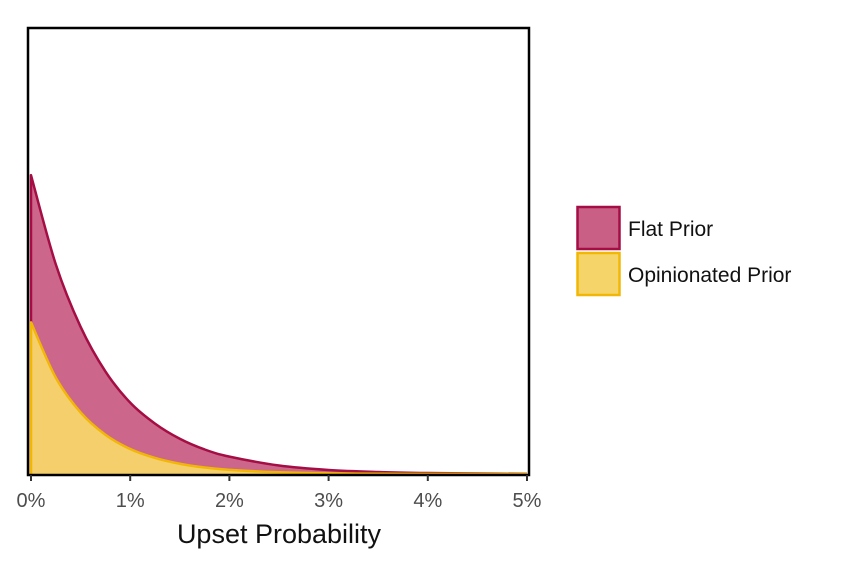 This screenshot has width=864, height=576. I want to click on legend-label: Opinionated Prior, so click(709, 275).